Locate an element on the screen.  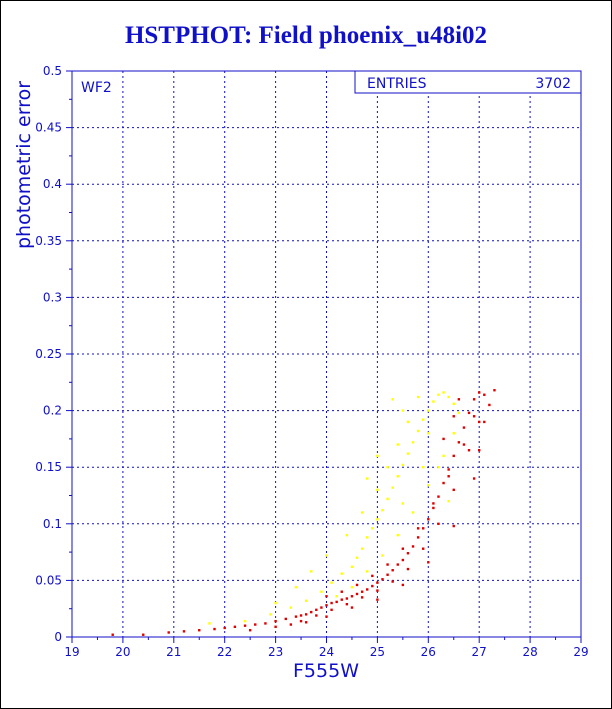
y-tick-label: 0.4 is located at coordinates (52, 184).